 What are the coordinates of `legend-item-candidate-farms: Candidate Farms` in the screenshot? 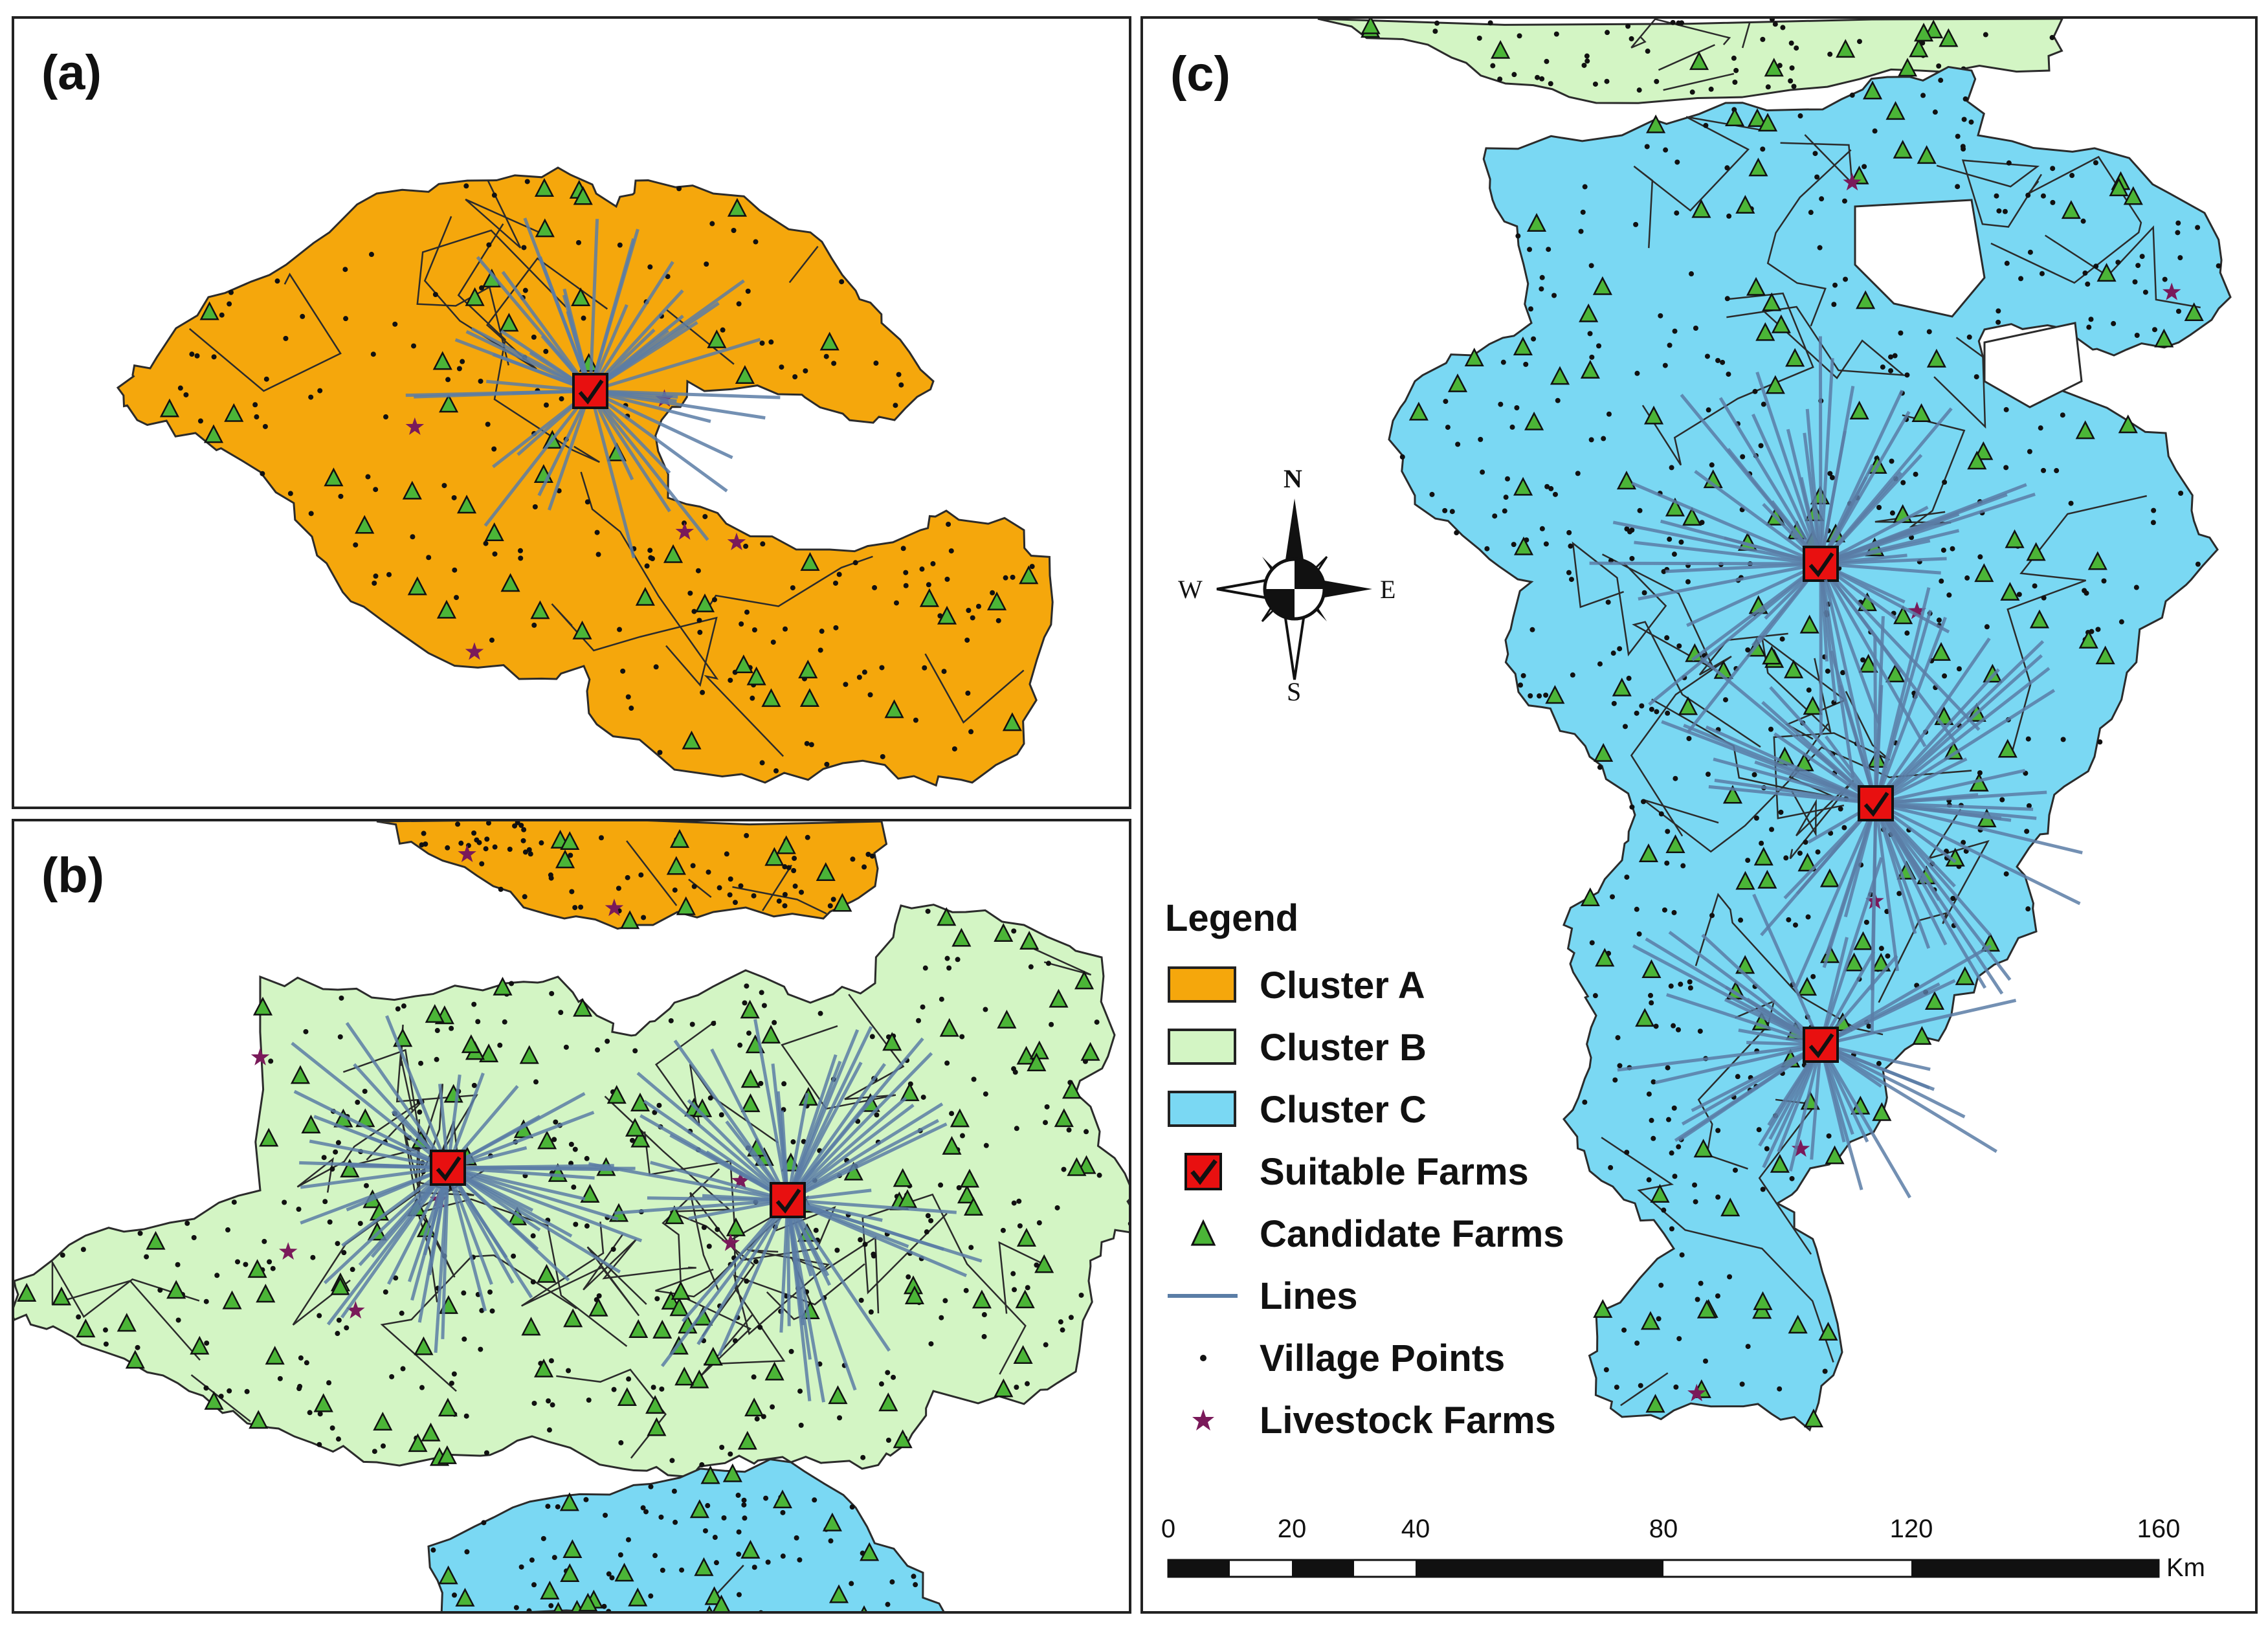 It's located at (1364, 1234).